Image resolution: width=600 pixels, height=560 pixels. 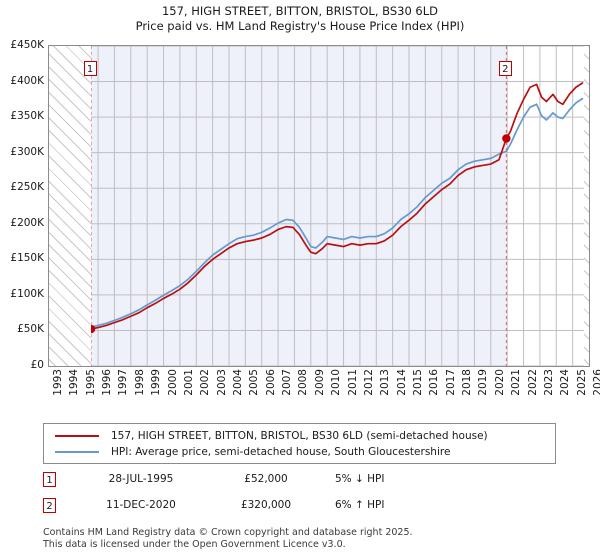 What do you see at coordinates (254, 382) in the screenshot?
I see `x-tick-label: 2005` at bounding box center [254, 382].